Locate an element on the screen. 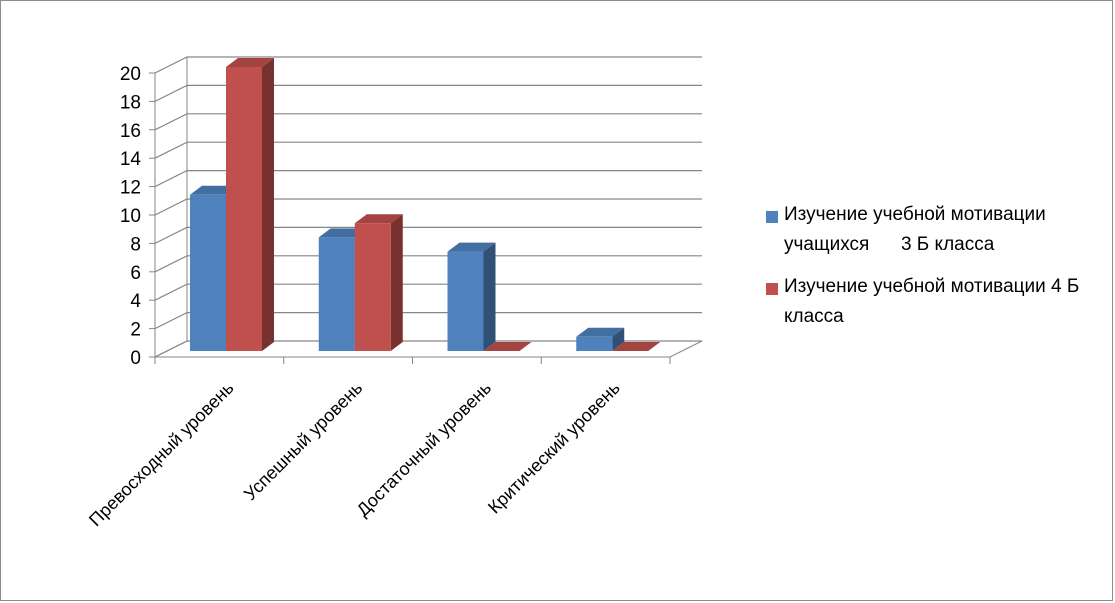  y-tick-labels: 0 2 4 6 8 10 12 14 16 18 20 is located at coordinates (131, 216).